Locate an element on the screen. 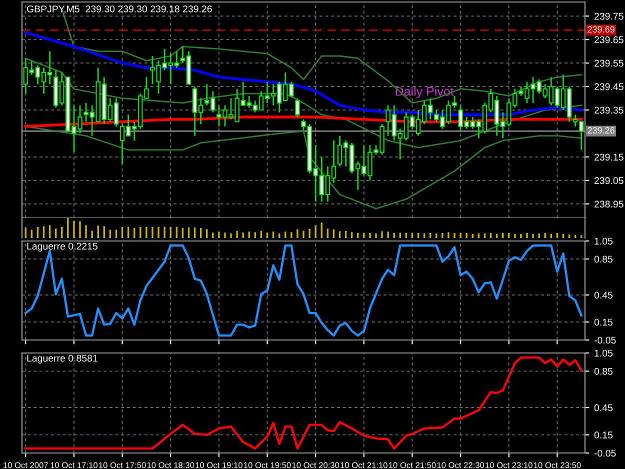 The height and width of the screenshot is (469, 625). chart-title: Laguerre 0.8581 is located at coordinates (62, 359).